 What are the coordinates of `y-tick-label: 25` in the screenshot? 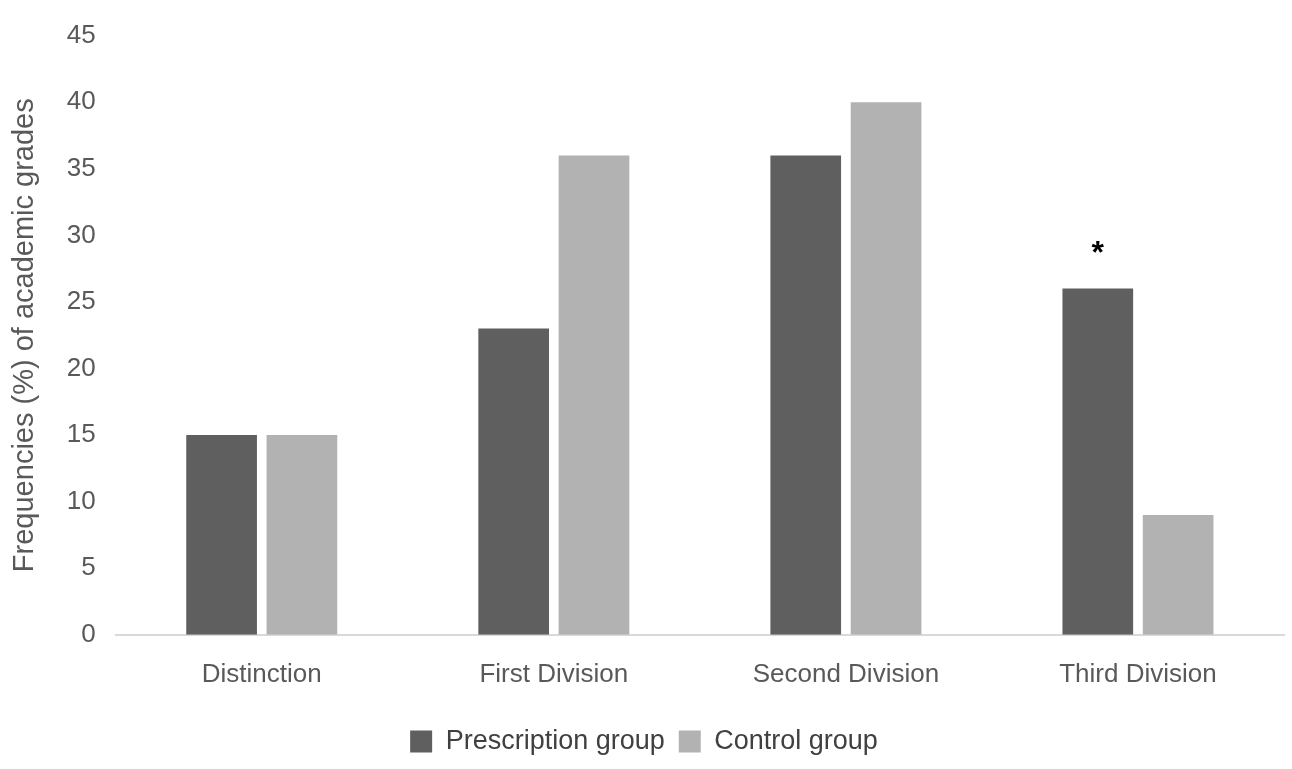 It's located at (81, 300).